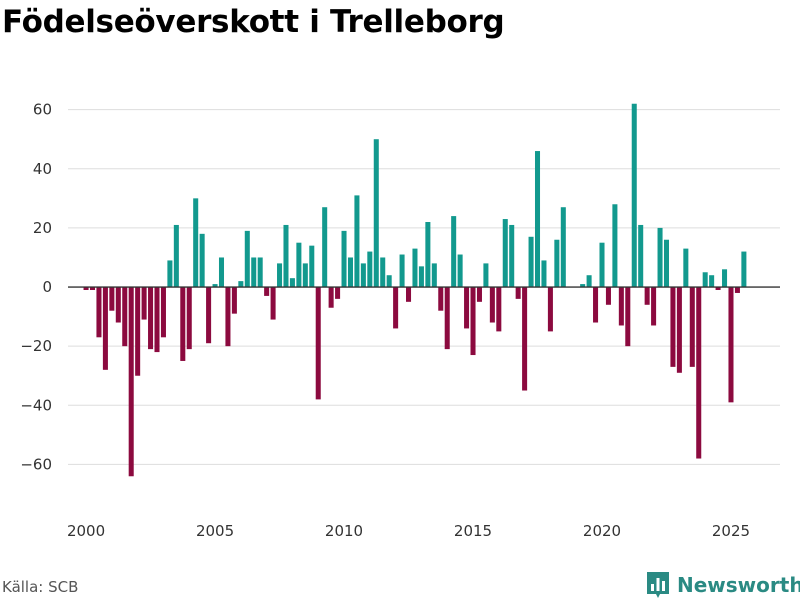 The height and width of the screenshot is (600, 800). What do you see at coordinates (36, 346) in the screenshot?
I see `y-tick-label: −20` at bounding box center [36, 346].